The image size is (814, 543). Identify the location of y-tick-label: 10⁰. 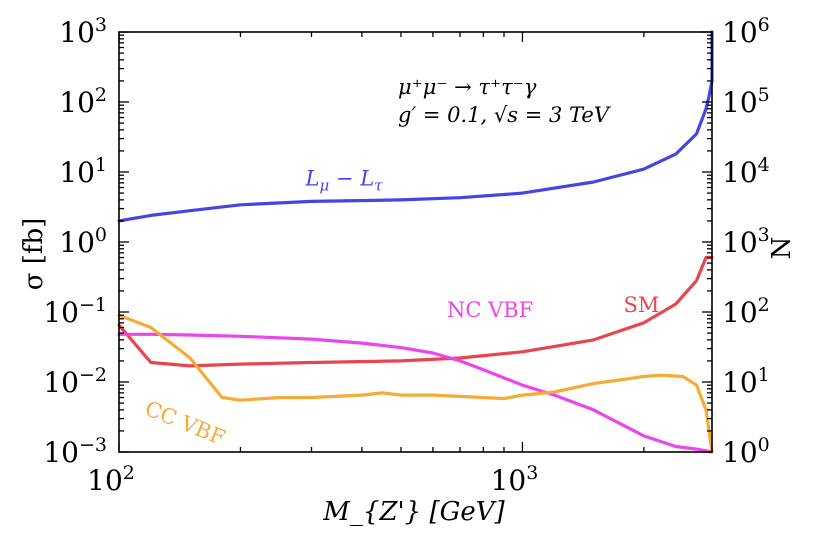
(83, 241).